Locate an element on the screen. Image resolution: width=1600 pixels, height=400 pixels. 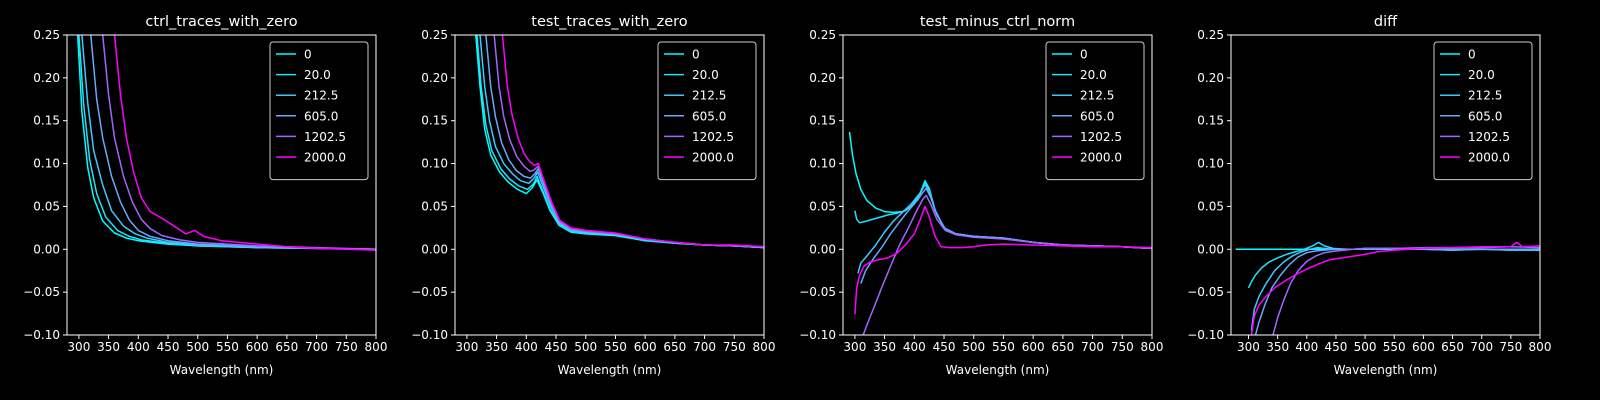
legend-label: 212.5 is located at coordinates (321, 96).